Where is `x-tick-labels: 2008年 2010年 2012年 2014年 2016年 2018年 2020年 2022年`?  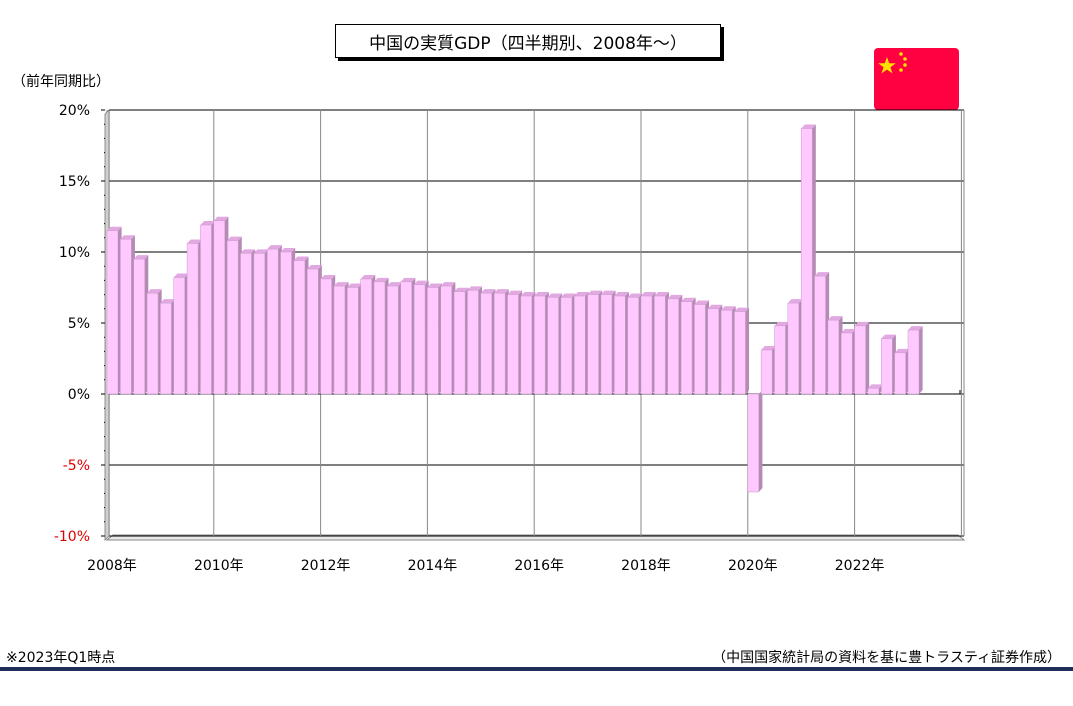
x-tick-labels: 2008年 2010年 2012年 2014年 2016年 2018年 2020年 2022年 is located at coordinates (485, 566).